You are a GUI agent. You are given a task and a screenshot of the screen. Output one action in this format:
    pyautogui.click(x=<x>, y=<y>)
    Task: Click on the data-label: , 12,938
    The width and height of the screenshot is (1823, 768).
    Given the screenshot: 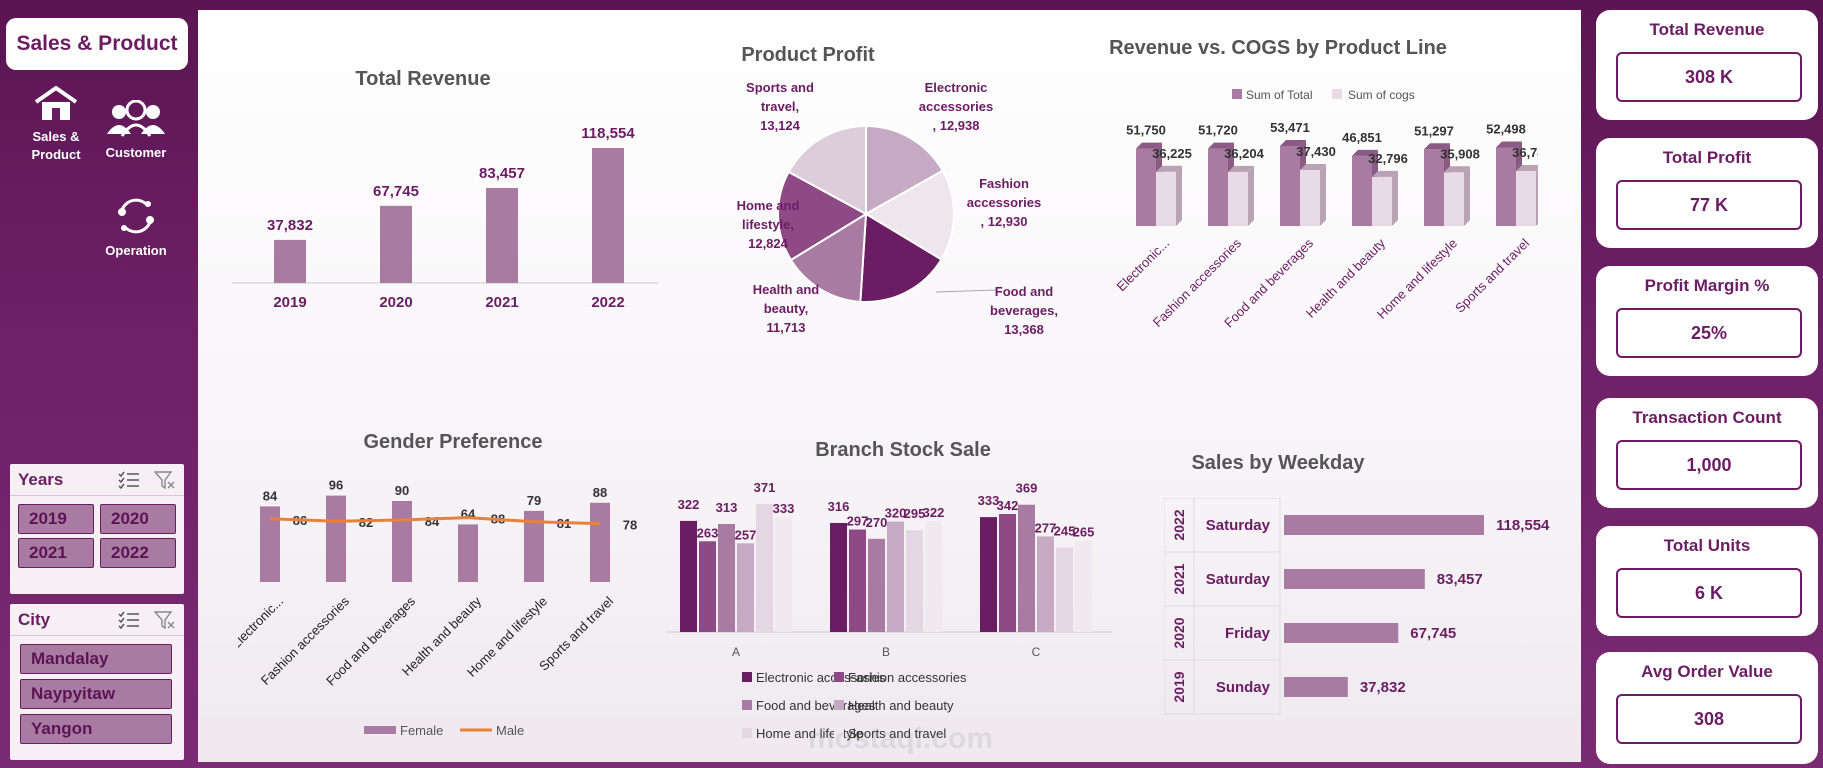 What is the action you would take?
    pyautogui.click(x=956, y=125)
    